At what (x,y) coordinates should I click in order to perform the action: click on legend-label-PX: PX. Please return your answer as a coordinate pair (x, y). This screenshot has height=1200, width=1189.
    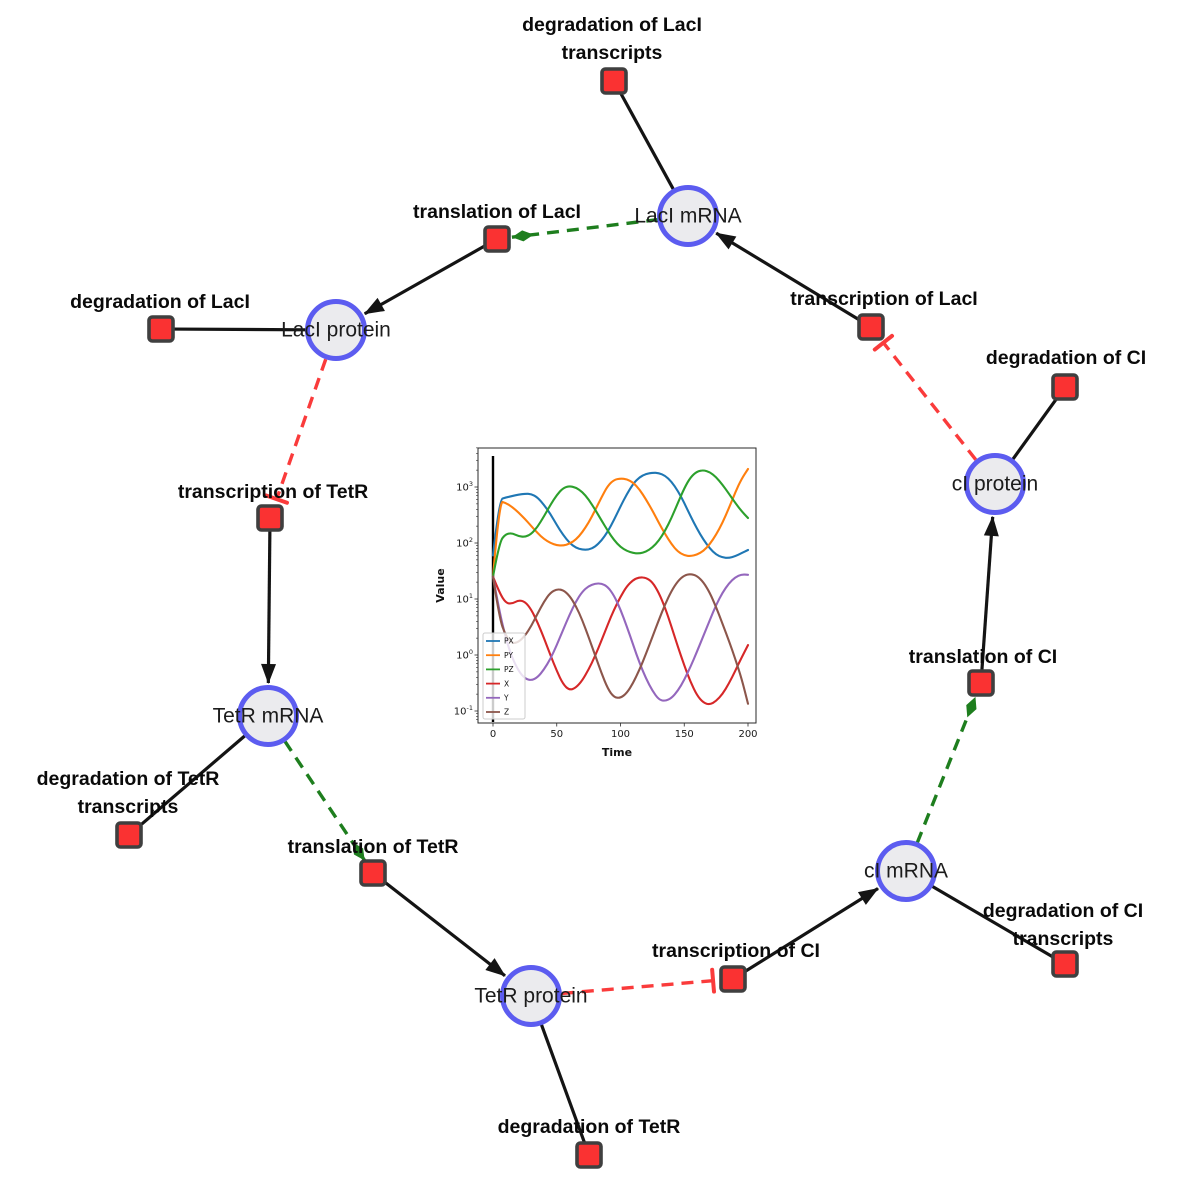
    Looking at the image, I should click on (509, 641).